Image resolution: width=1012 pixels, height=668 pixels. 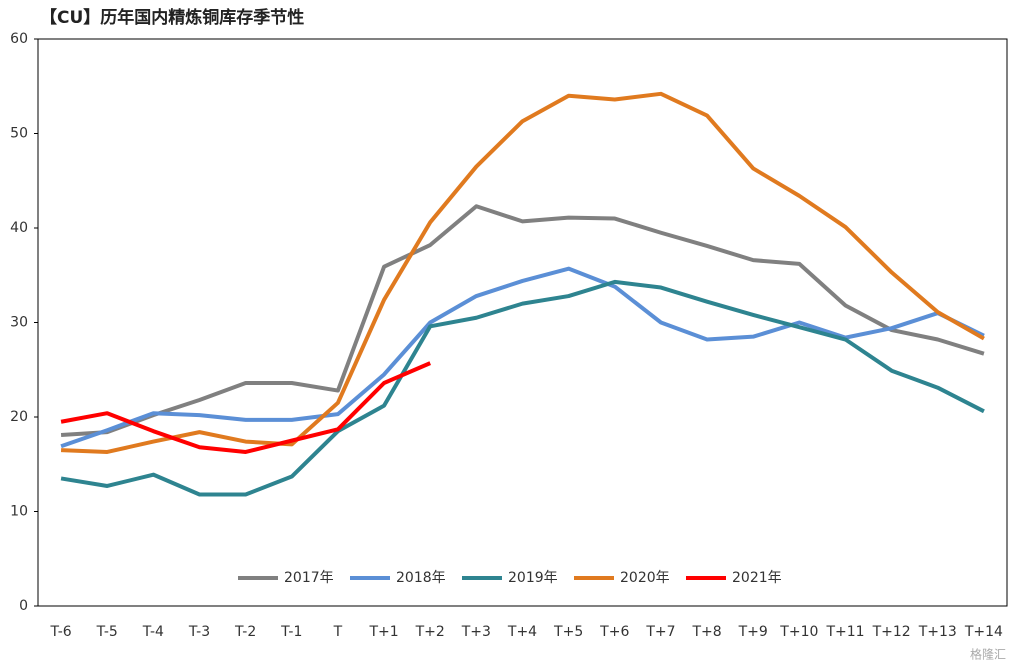 I want to click on watermark: 格隆汇, so click(x=988, y=654).